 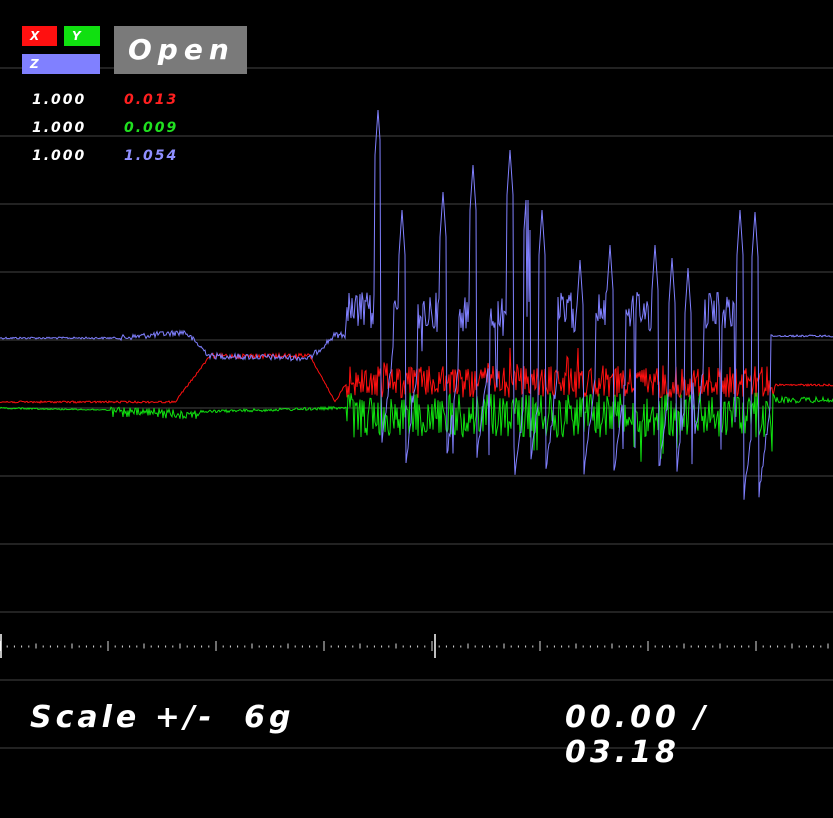 What do you see at coordinates (82, 36) in the screenshot?
I see `y-axis-toggle: Y` at bounding box center [82, 36].